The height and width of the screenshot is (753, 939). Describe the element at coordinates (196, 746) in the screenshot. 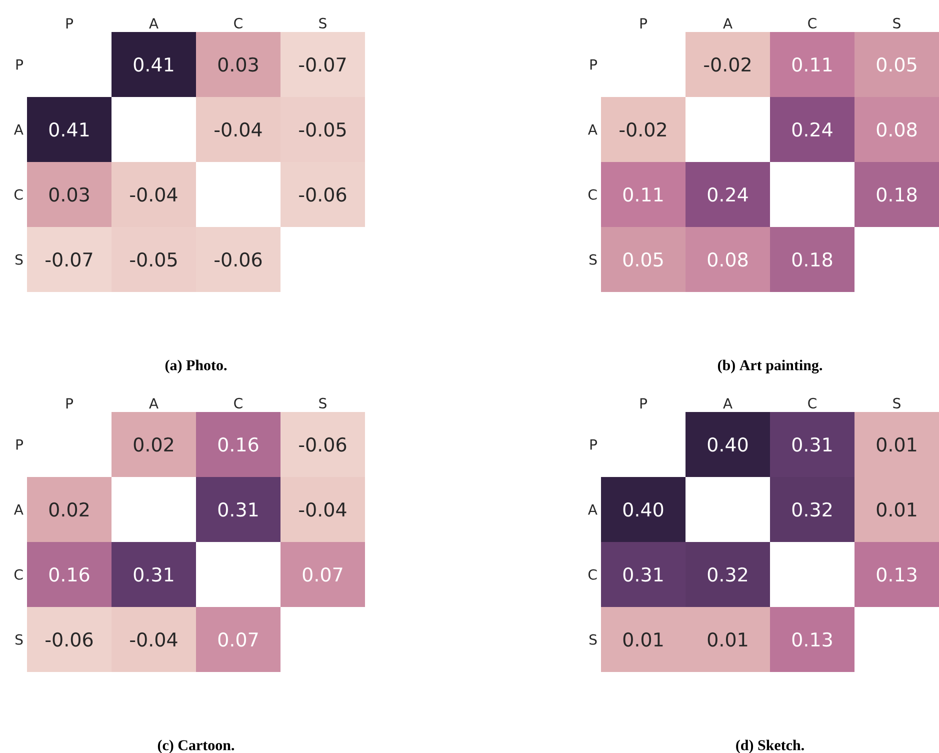

I see `text: (c) Cartoon.` at that location.